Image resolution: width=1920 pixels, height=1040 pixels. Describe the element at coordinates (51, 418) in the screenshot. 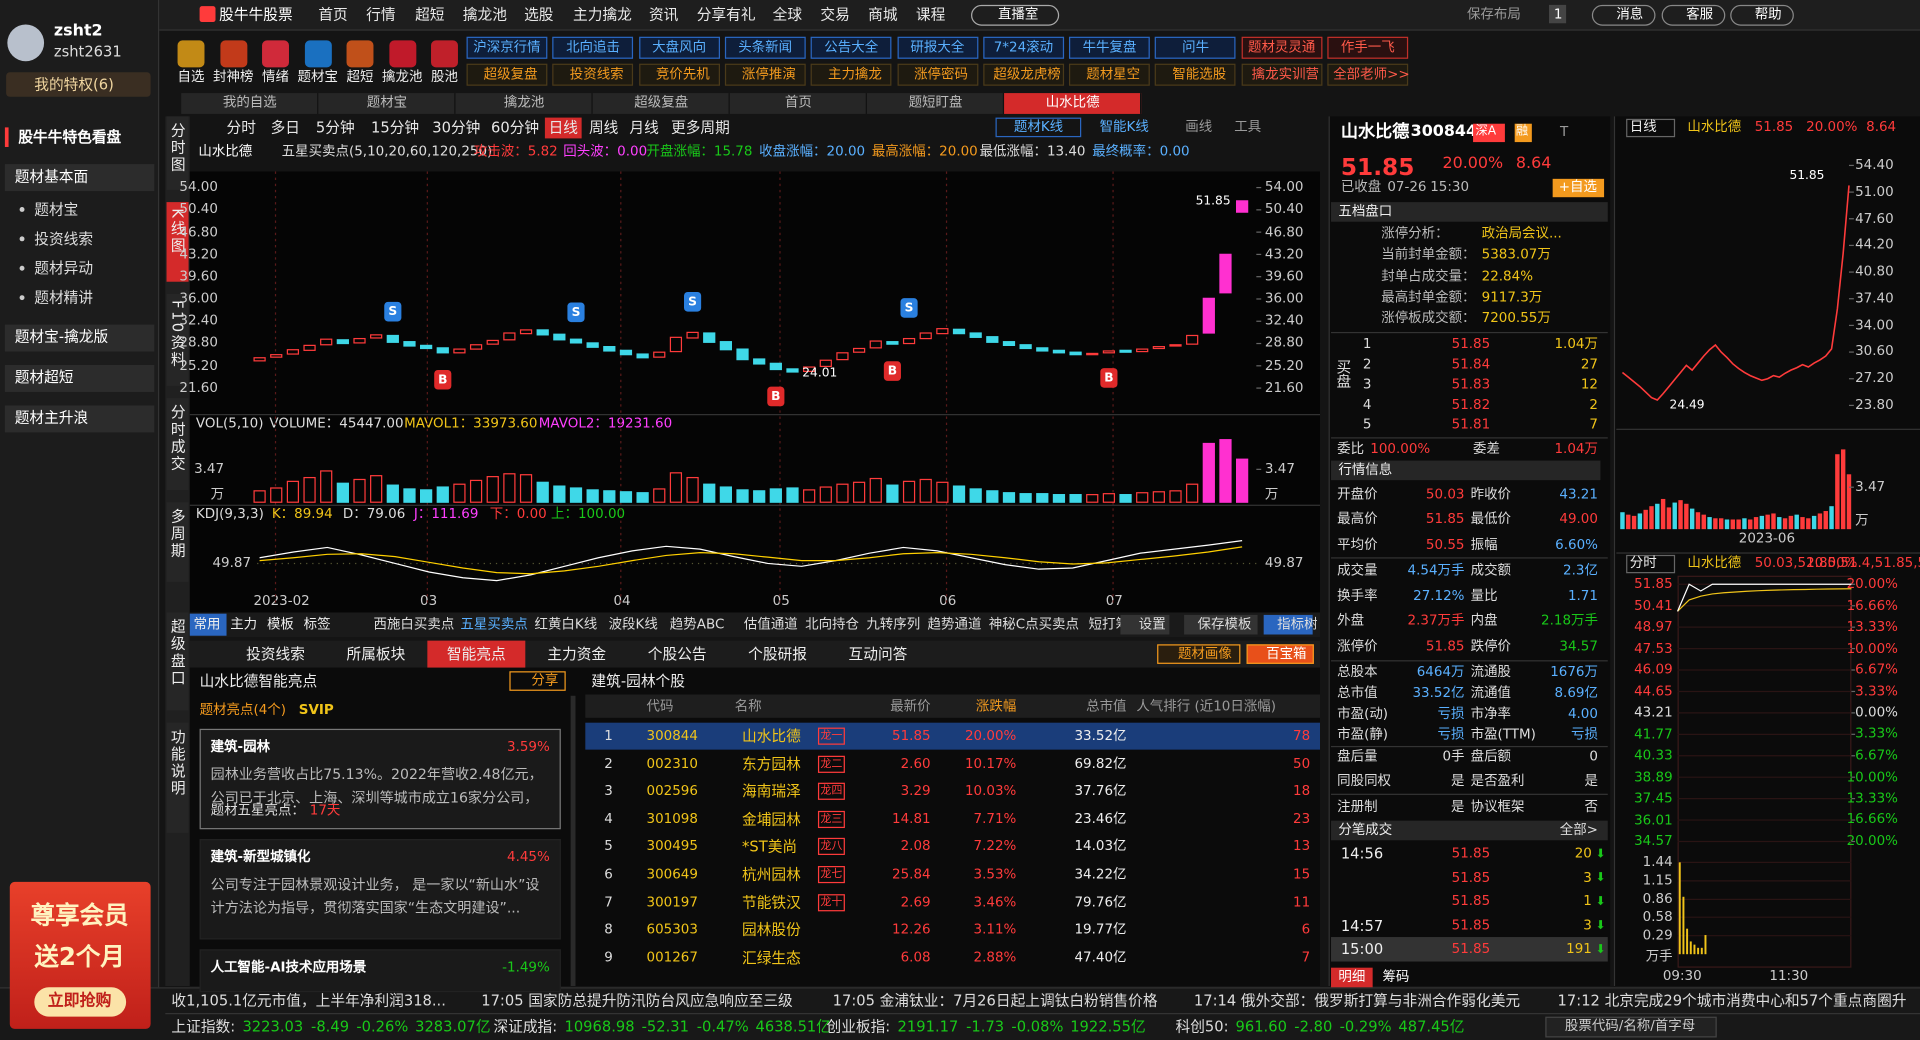

I see `group-label: 题材主升浪` at that location.